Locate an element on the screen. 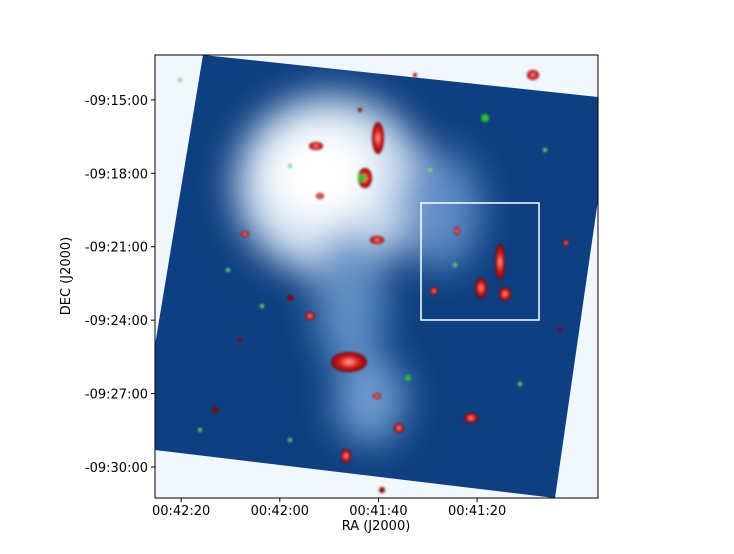  x-tick-label: 00:41:20 is located at coordinates (477, 511).